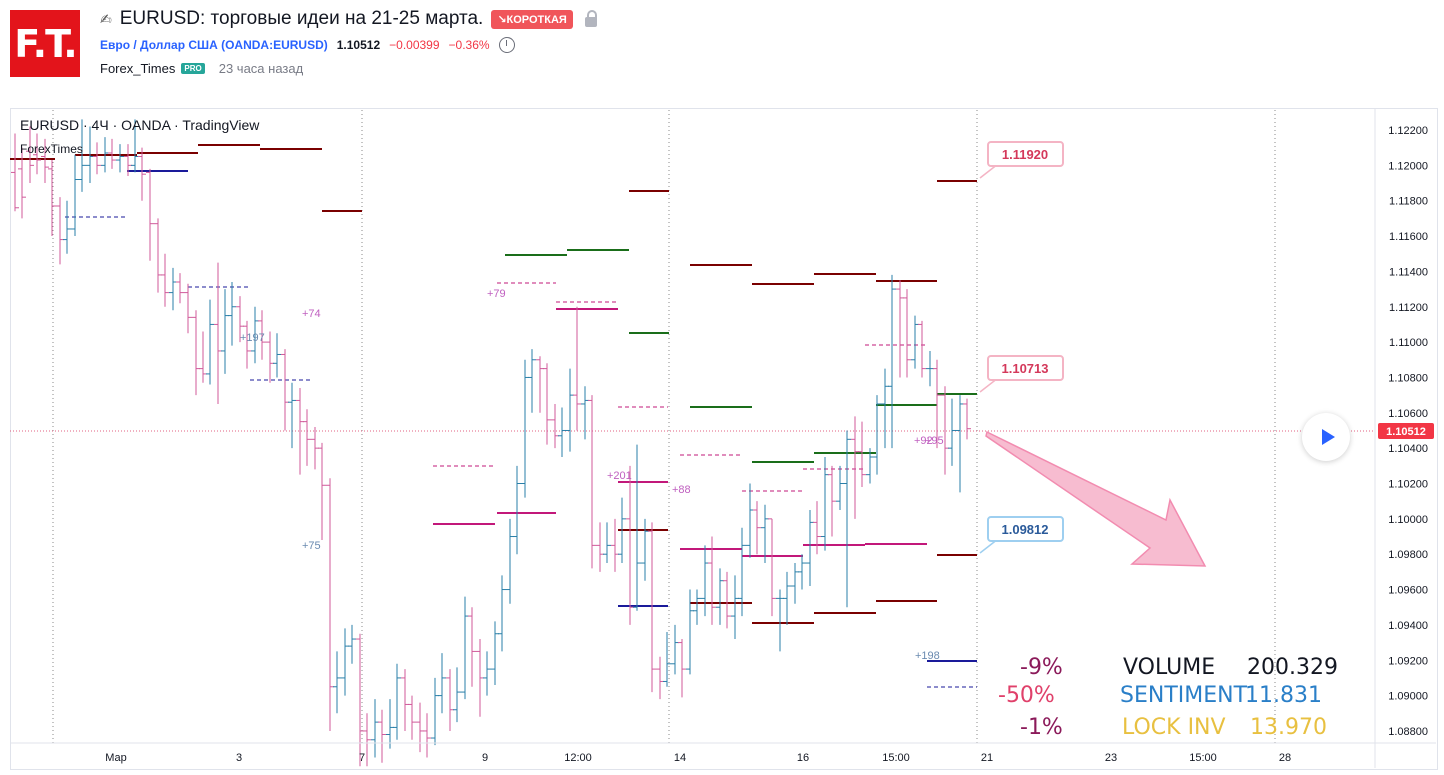  What do you see at coordinates (1283, 695) in the screenshot?
I see `sentiment-value: 11.831` at bounding box center [1283, 695].